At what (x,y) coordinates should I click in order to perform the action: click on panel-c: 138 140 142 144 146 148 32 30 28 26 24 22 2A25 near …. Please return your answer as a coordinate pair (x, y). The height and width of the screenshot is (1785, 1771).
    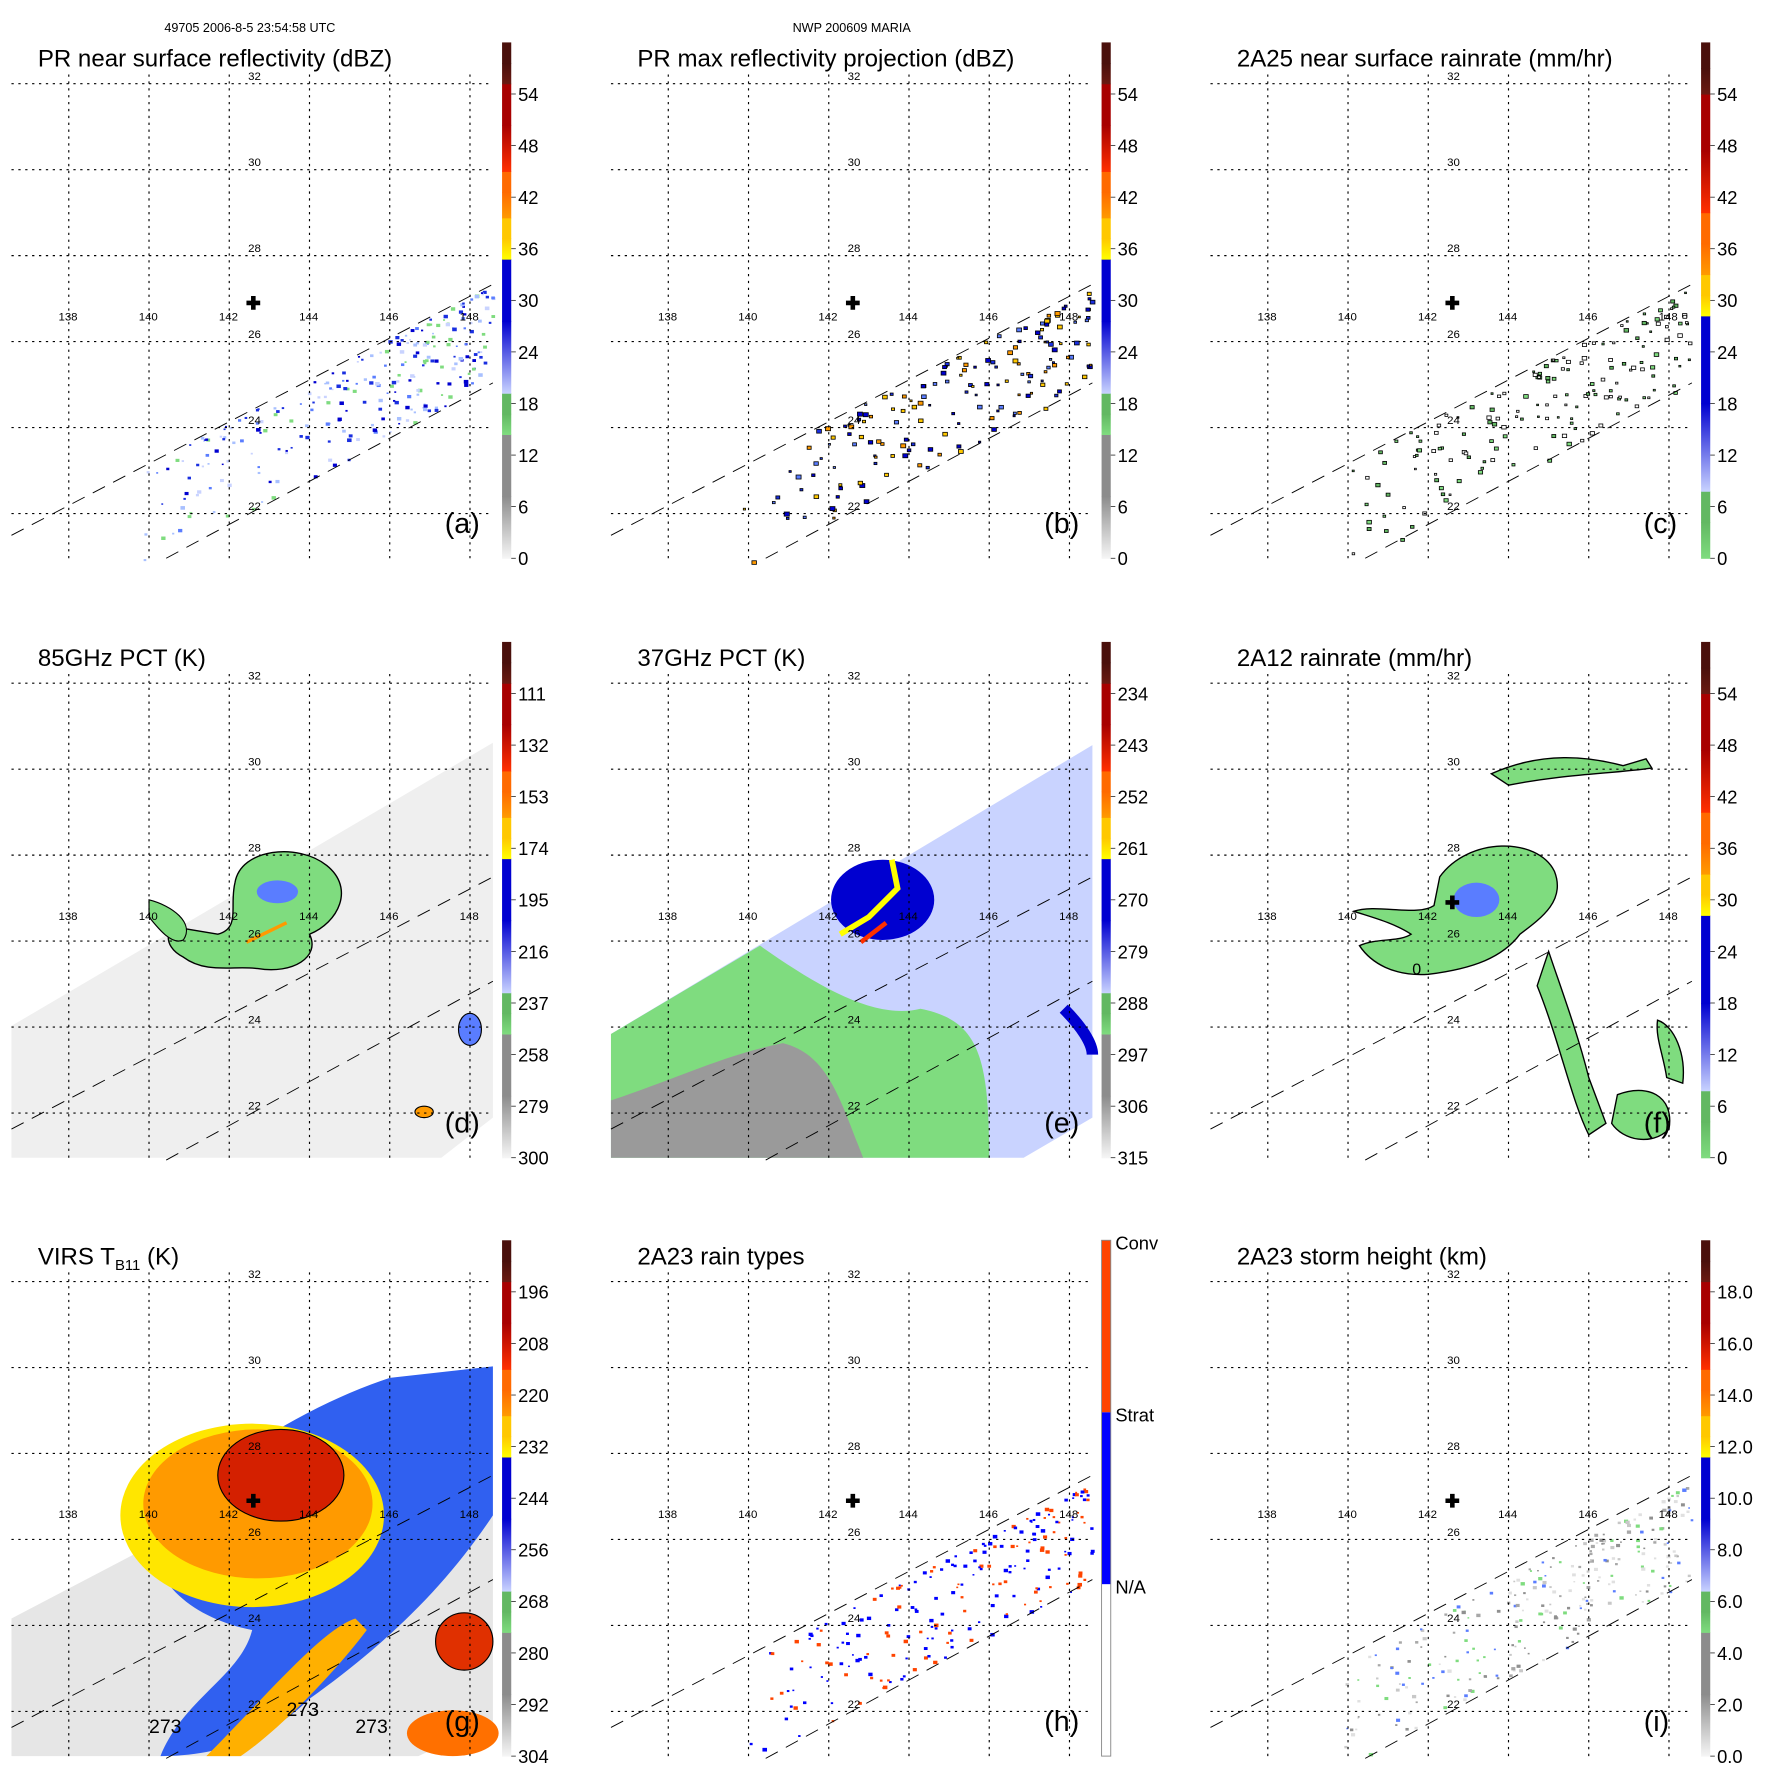
    Looking at the image, I should click on (1490, 311).